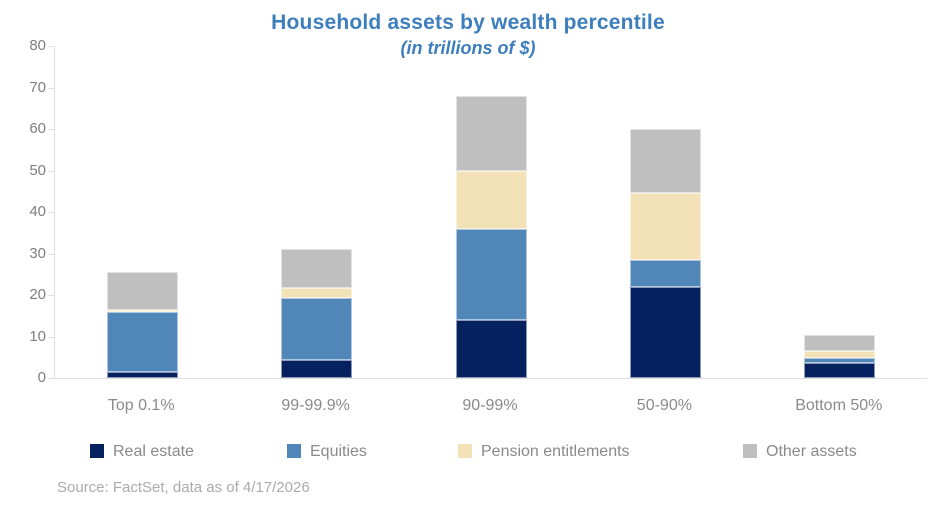 This screenshot has height=507, width=936. I want to click on chart-subtitle: (in trillions of $), so click(468, 48).